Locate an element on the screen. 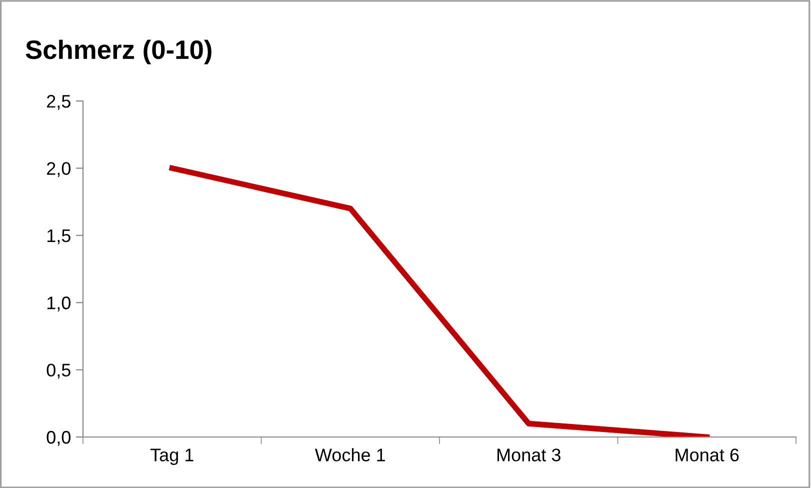  y-tick-label: 0,0 is located at coordinates (58, 438).